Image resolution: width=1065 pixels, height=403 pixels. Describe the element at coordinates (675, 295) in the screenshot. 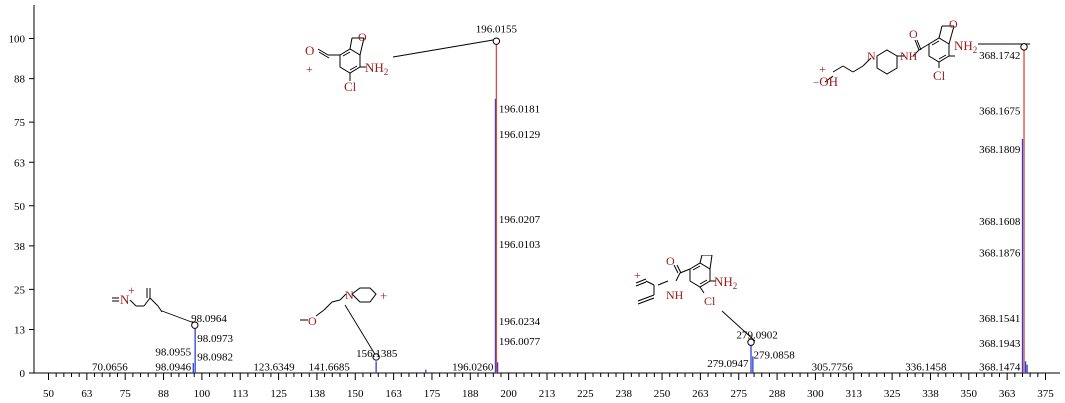

I see `amide-nh-label: NH` at that location.